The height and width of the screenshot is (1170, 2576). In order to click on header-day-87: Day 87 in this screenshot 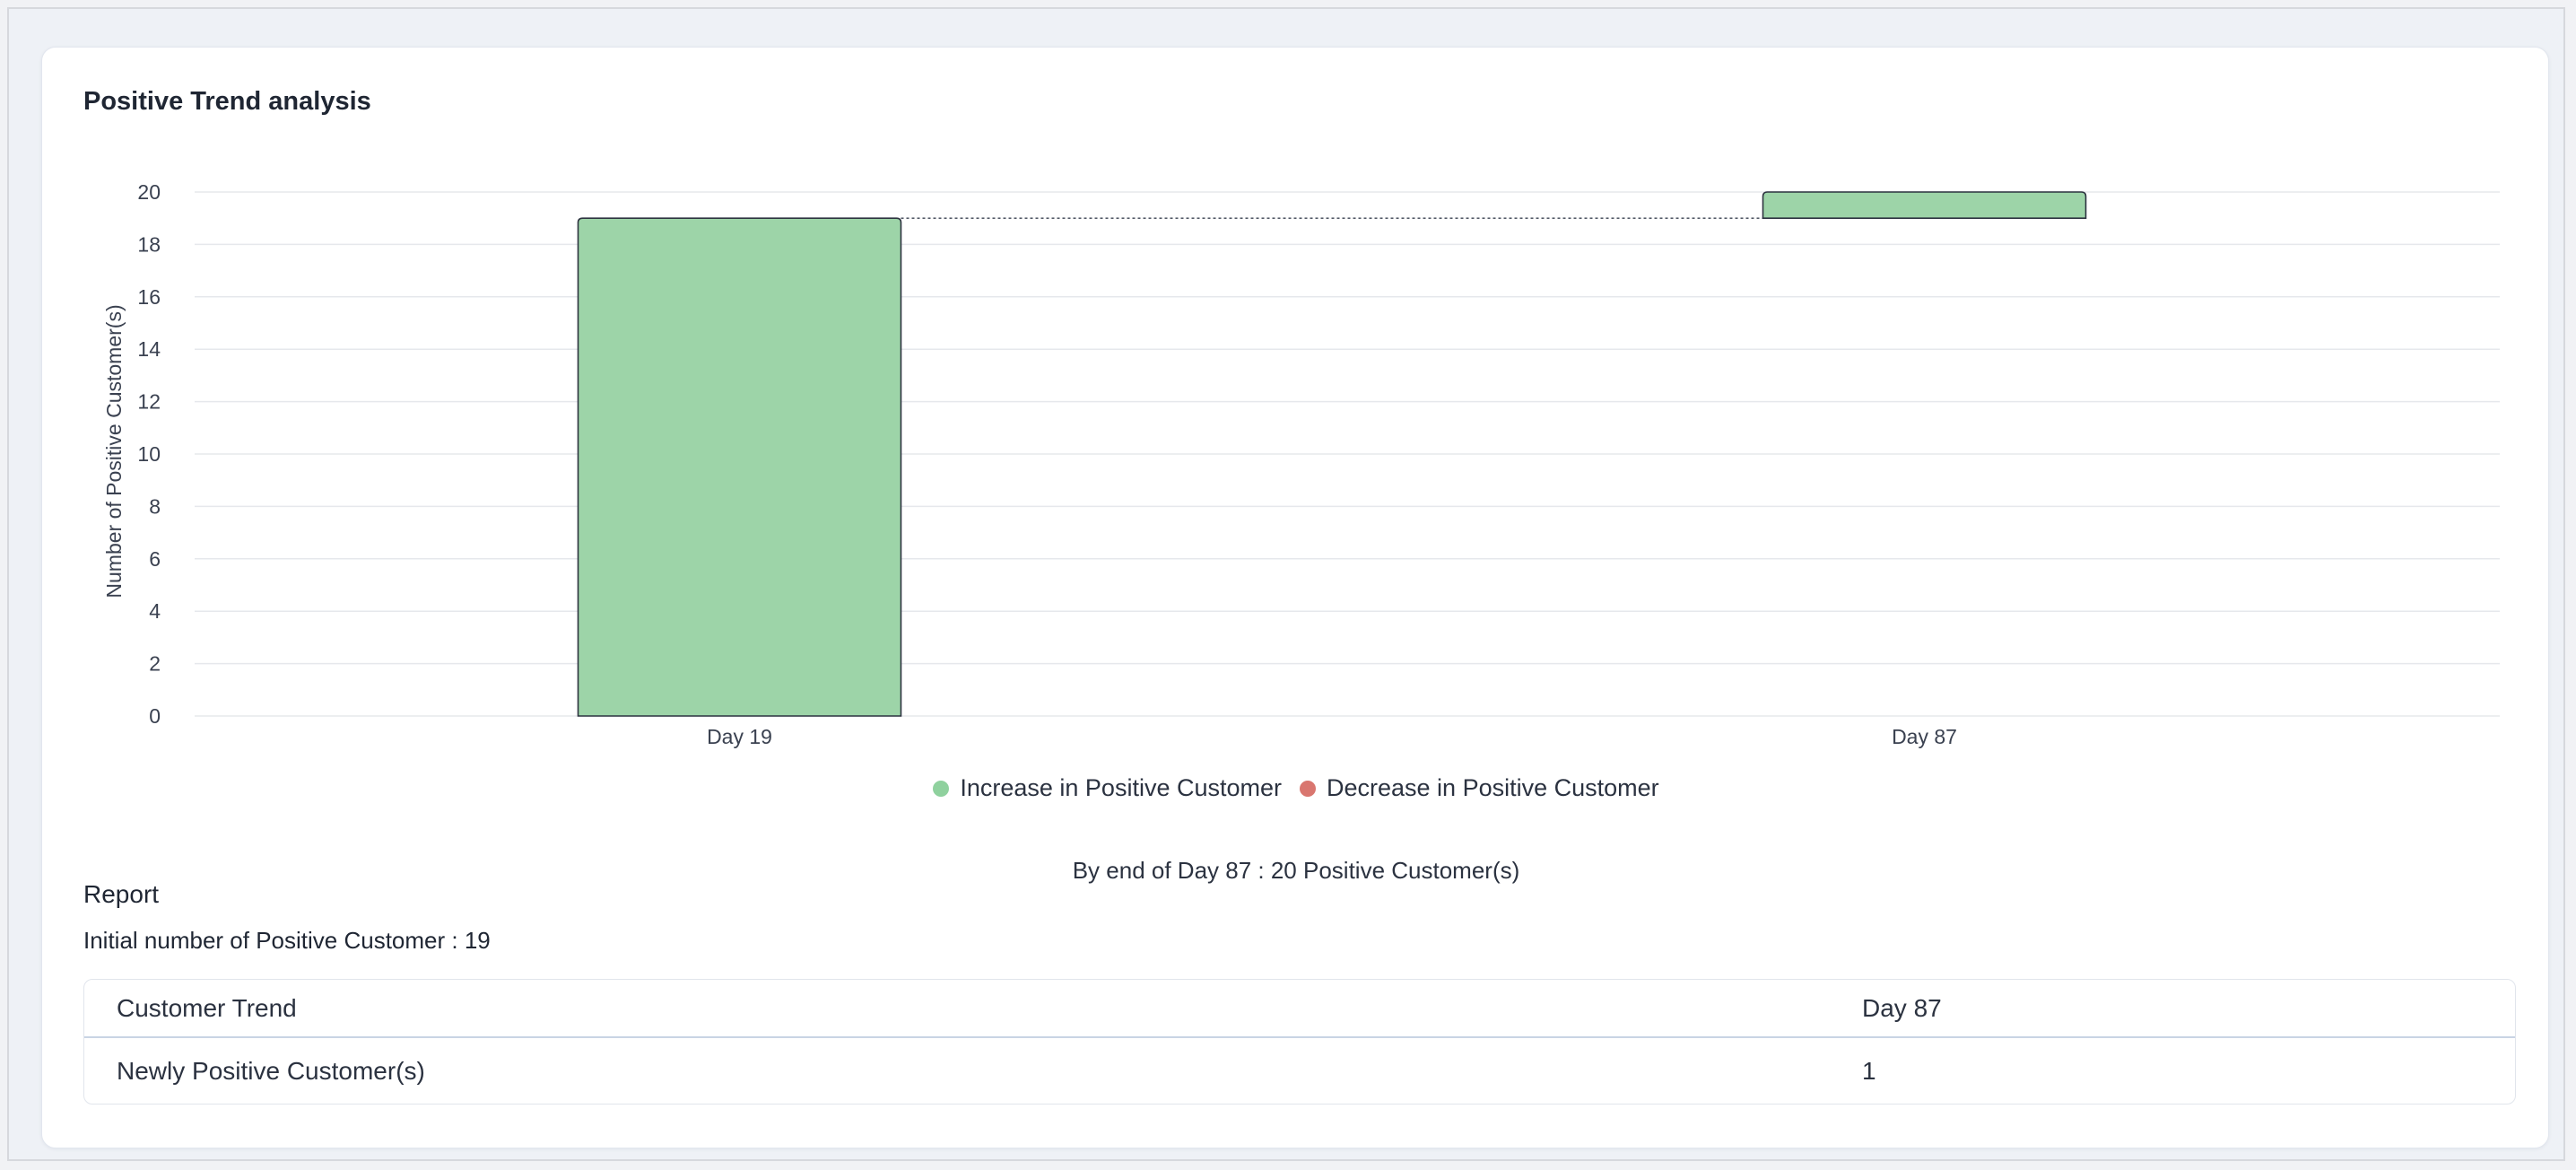, I will do `click(1902, 1008)`.